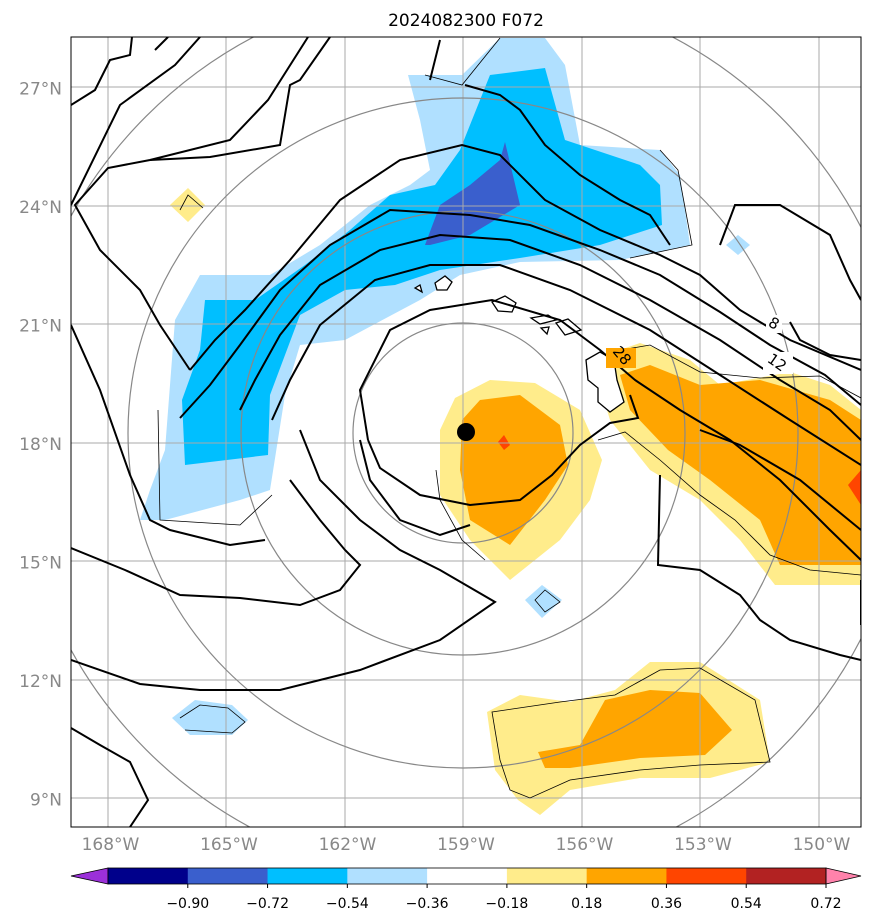  Describe the element at coordinates (740, 465) in the screenshot. I see `shade-orange-east` at that location.